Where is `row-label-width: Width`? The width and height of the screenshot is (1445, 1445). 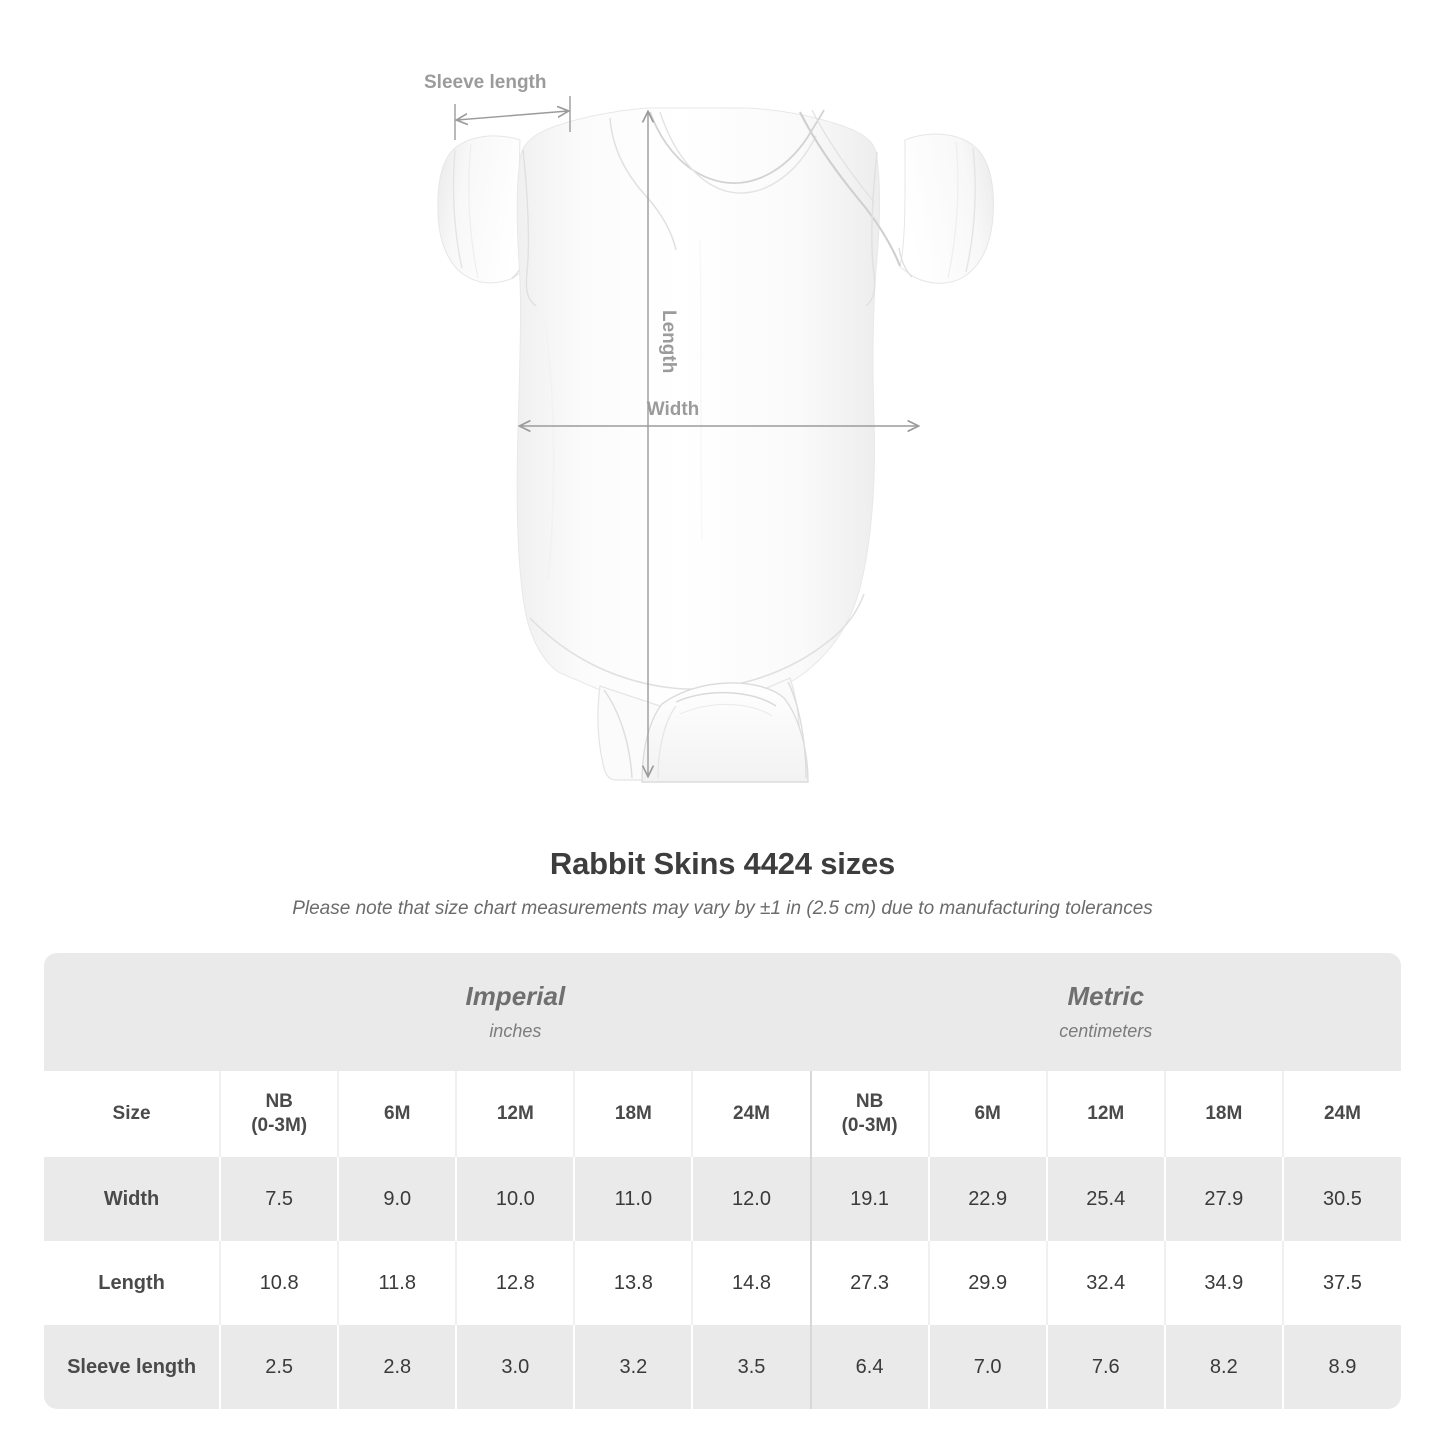 row-label-width: Width is located at coordinates (132, 1199).